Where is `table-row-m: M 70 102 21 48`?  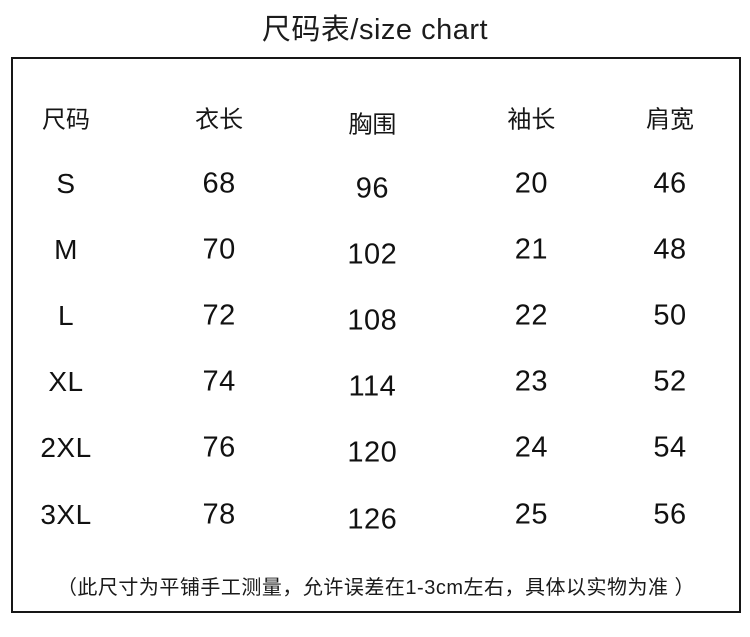
table-row-m: M 70 102 21 48 is located at coordinates (376, 250).